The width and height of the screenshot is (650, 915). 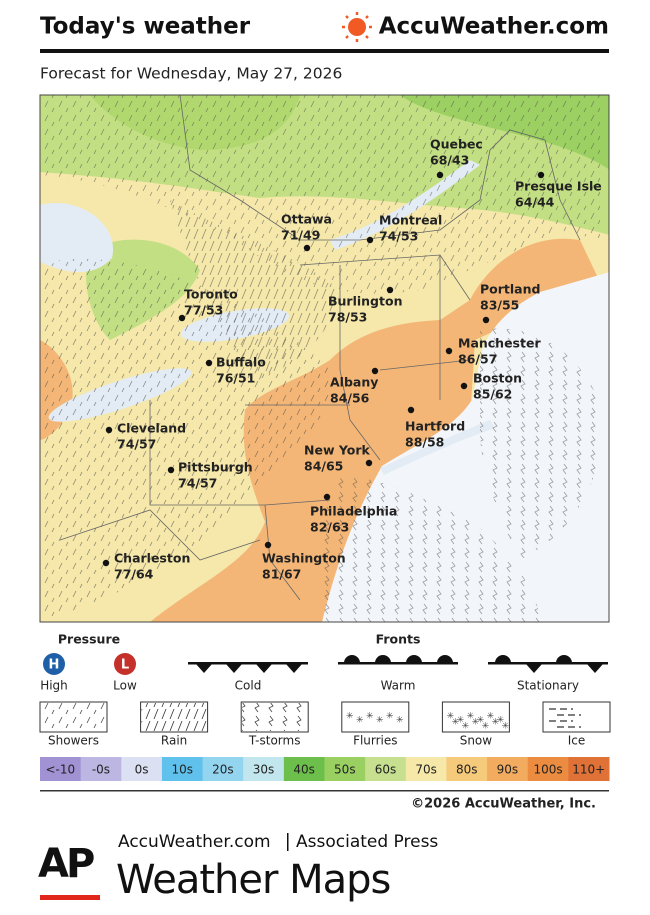 What do you see at coordinates (558, 186) in the screenshot?
I see `city-name: Presque Isle` at bounding box center [558, 186].